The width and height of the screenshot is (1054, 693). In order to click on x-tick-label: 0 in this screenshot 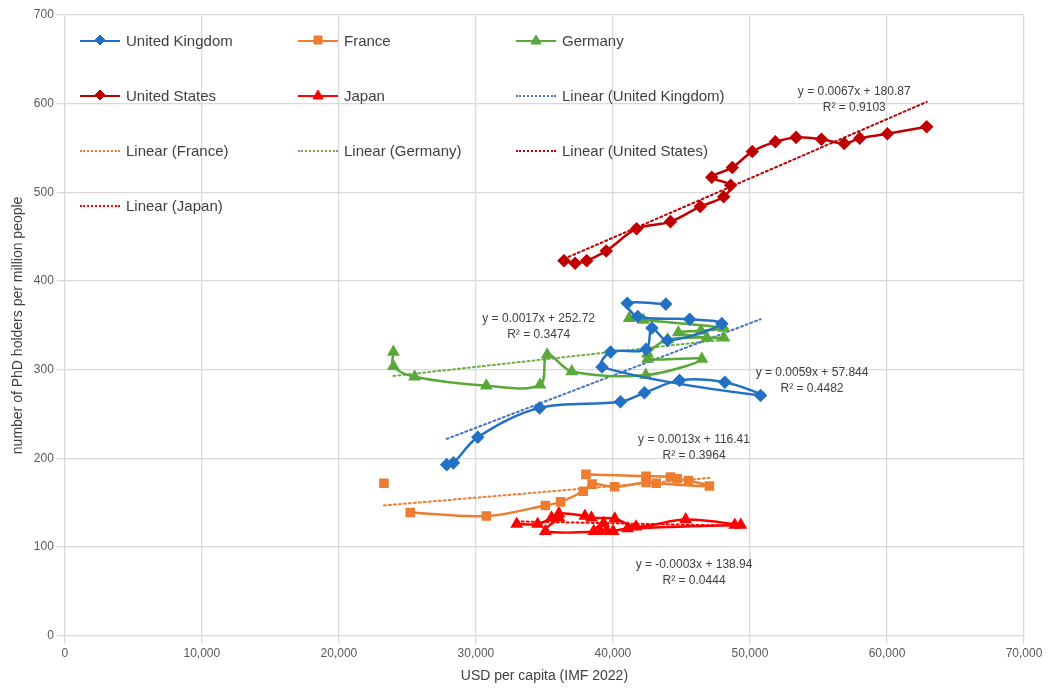, I will do `click(65, 653)`.